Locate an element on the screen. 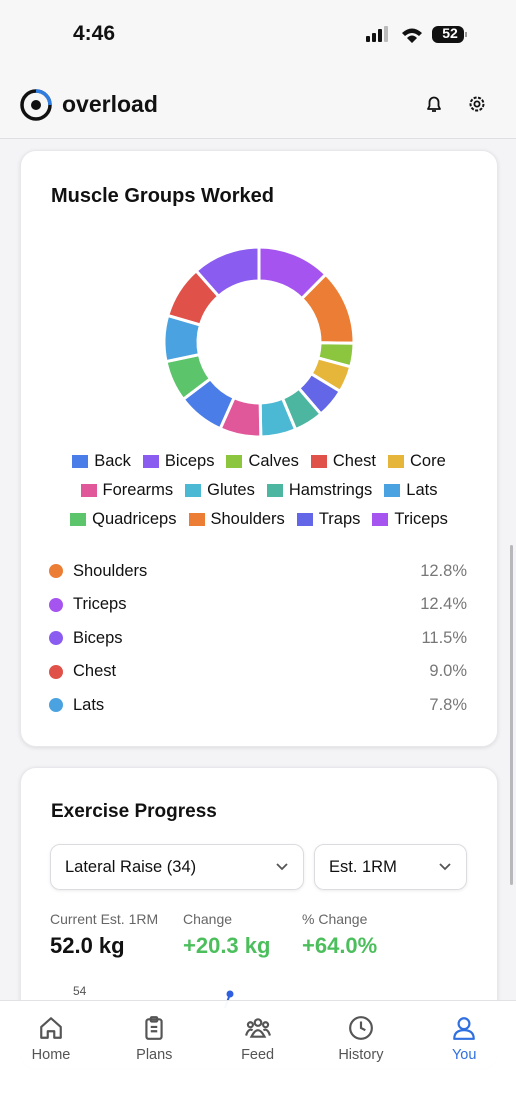 This screenshot has height=1118, width=516. nav-item: Feed is located at coordinates (258, 1039).